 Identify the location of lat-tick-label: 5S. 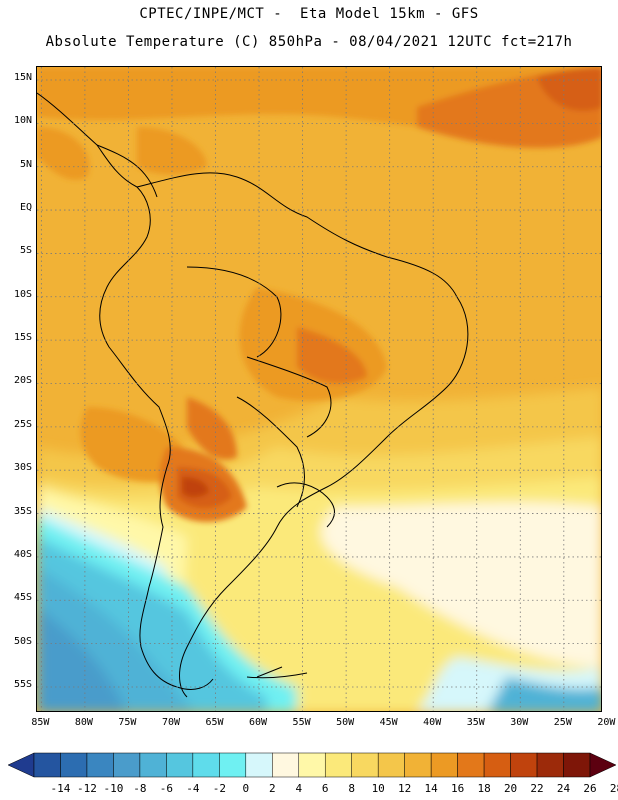
(25, 251).